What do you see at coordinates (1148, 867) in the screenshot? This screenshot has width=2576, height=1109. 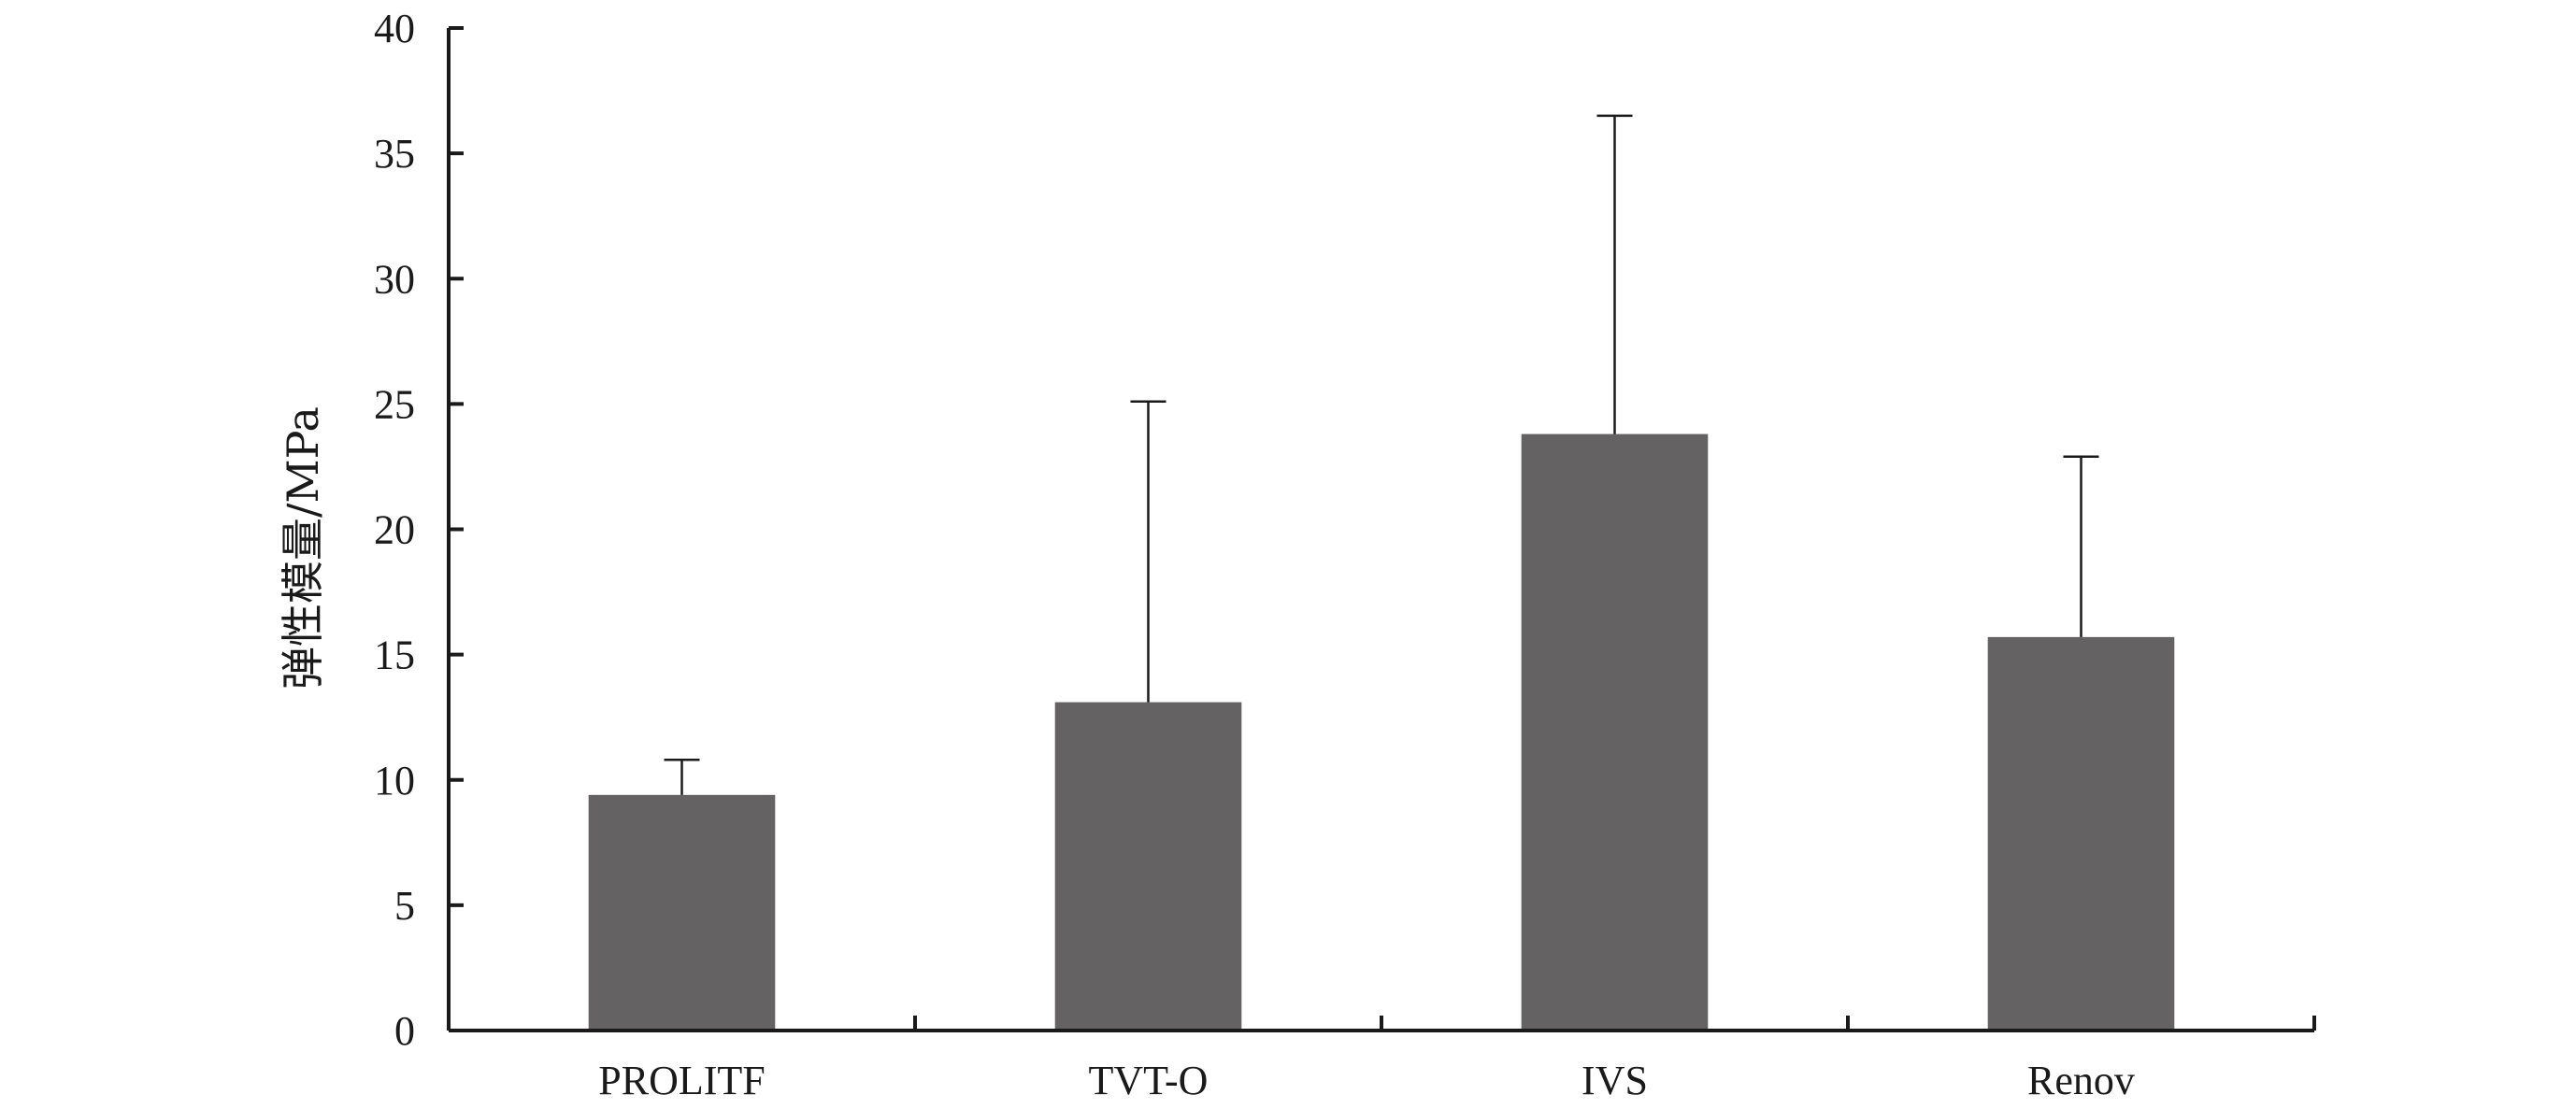 I see `bar-tvt-o` at bounding box center [1148, 867].